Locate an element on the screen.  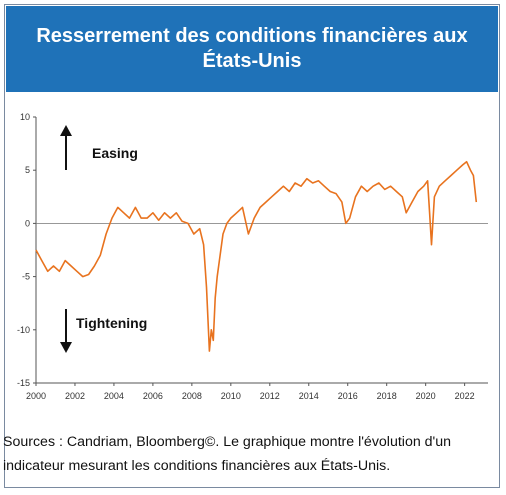
y-tick-label: -5 is located at coordinates (26, 277).